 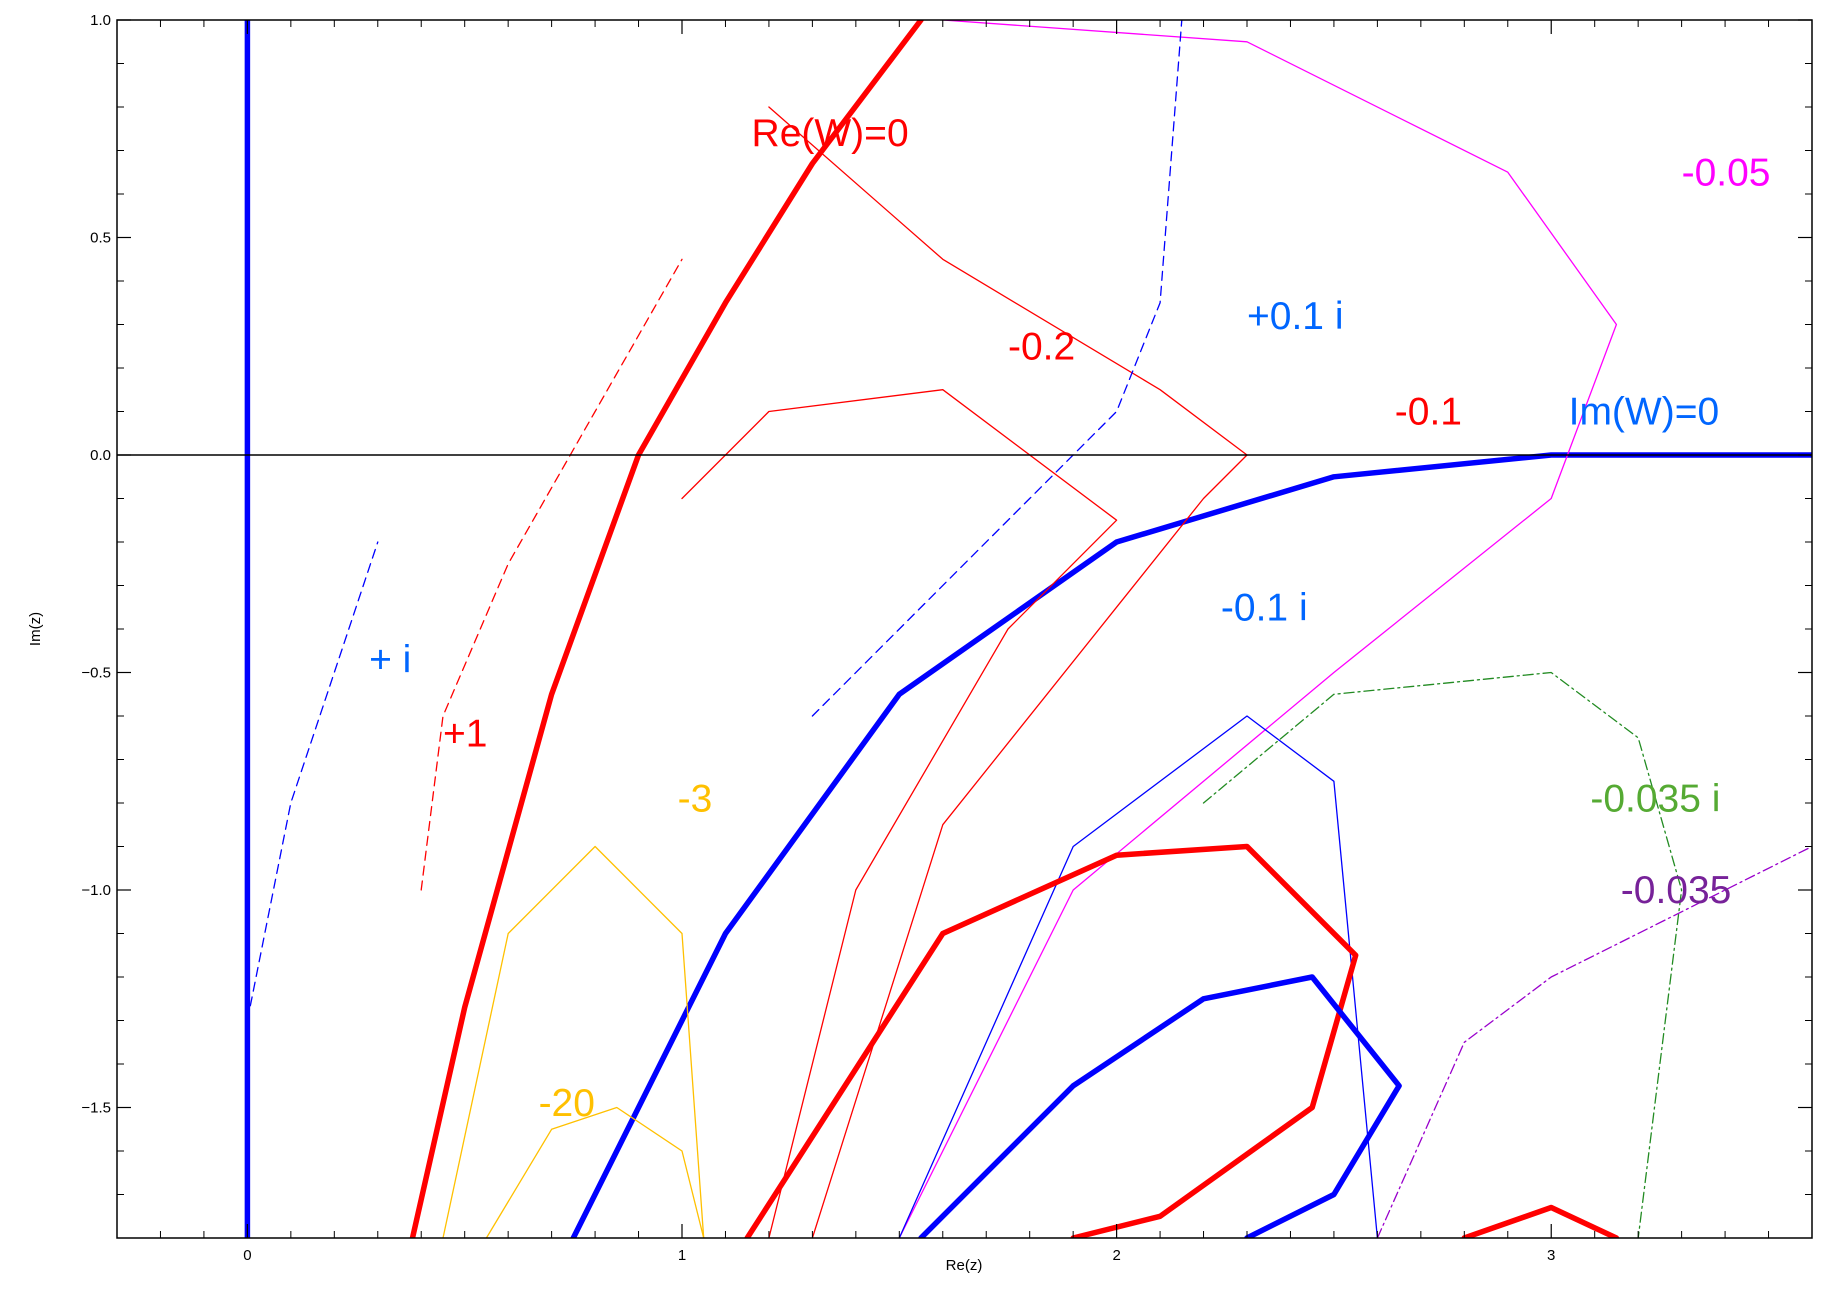 What do you see at coordinates (35, 629) in the screenshot?
I see `y-axis-title: Im(z)` at bounding box center [35, 629].